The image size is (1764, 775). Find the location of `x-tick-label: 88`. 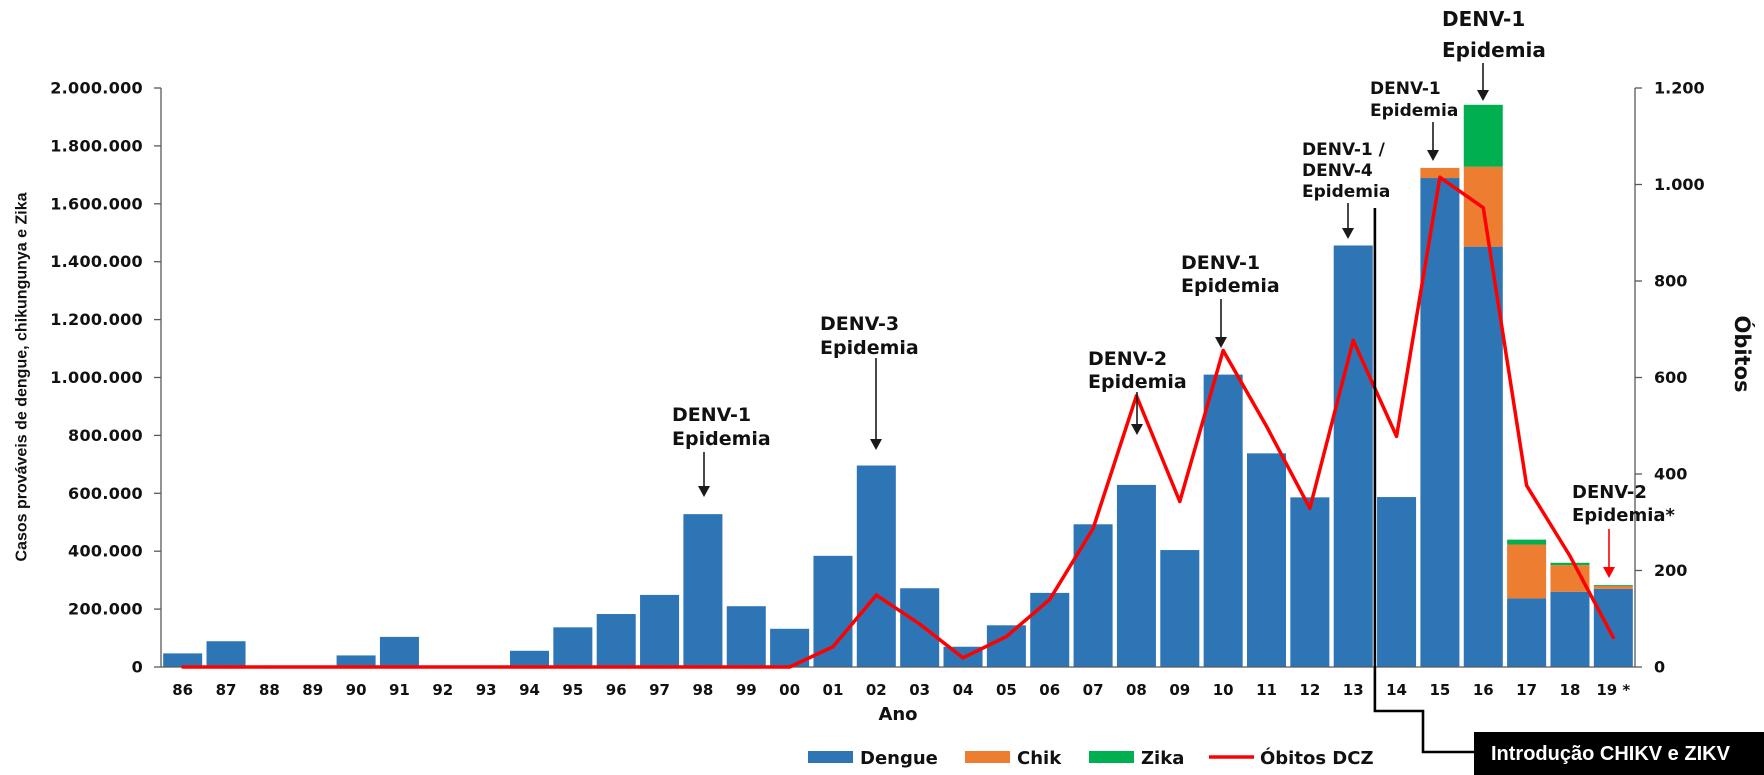

x-tick-label: 88 is located at coordinates (269, 690).